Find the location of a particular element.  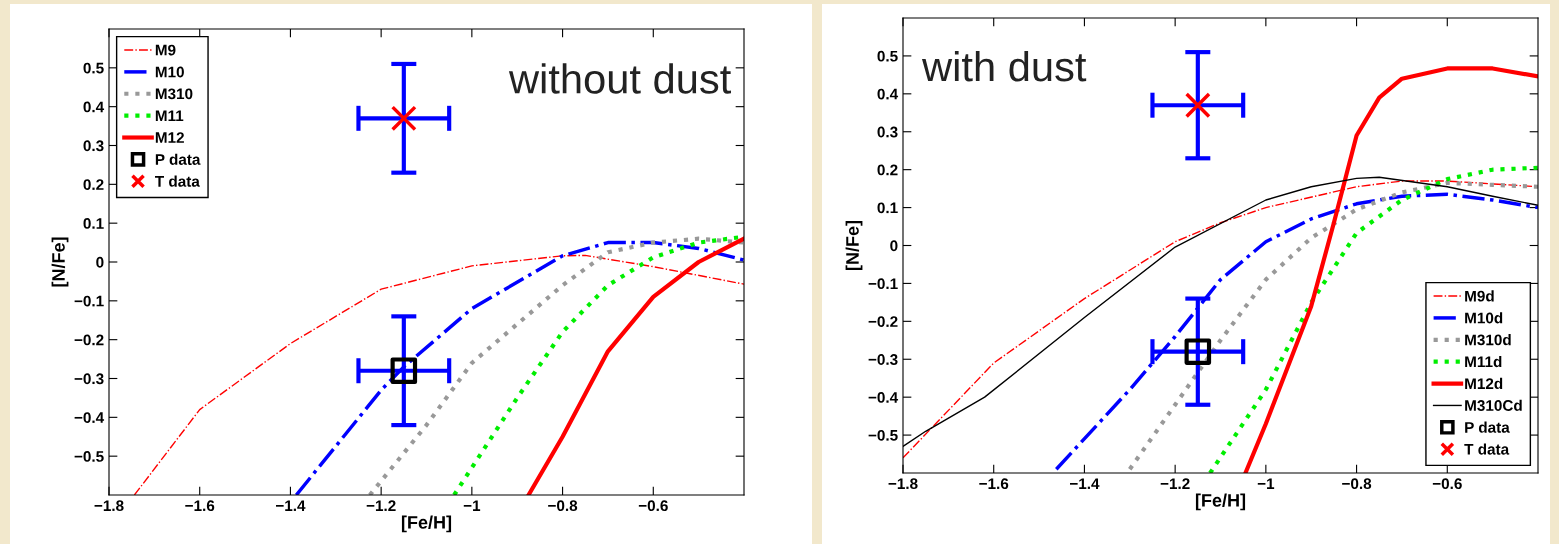

legend-label: M310d is located at coordinates (1488, 340).